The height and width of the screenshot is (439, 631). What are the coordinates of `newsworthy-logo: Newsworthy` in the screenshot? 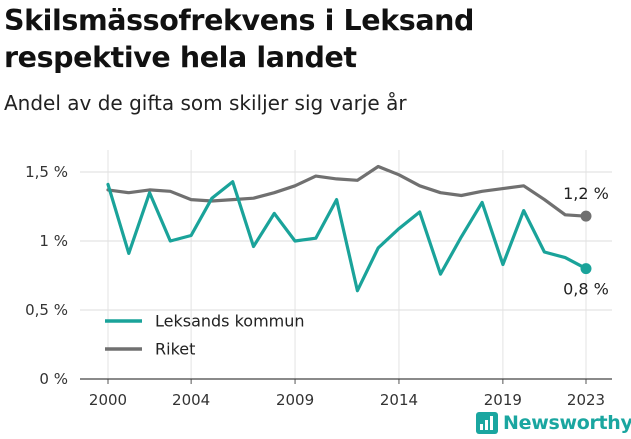 It's located at (553, 423).